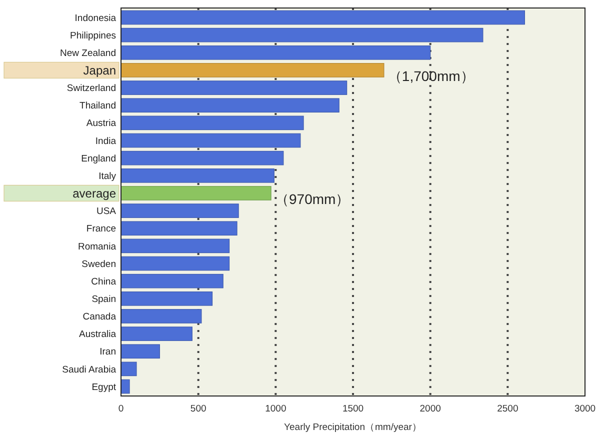  I want to click on y-tick-label: India, so click(106, 141).